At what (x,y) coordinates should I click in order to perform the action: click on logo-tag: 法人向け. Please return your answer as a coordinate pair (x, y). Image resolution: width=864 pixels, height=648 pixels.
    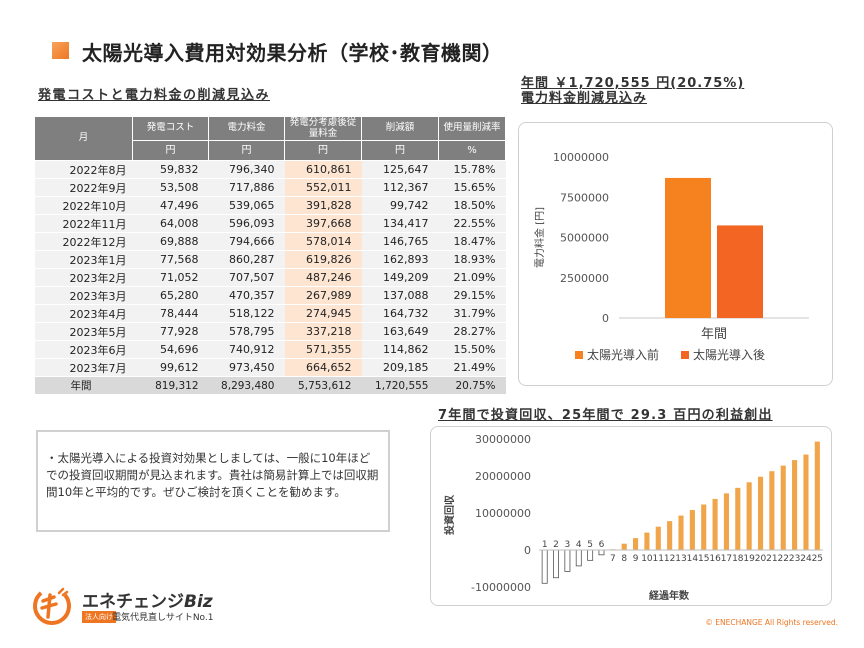
    Looking at the image, I should click on (99, 617).